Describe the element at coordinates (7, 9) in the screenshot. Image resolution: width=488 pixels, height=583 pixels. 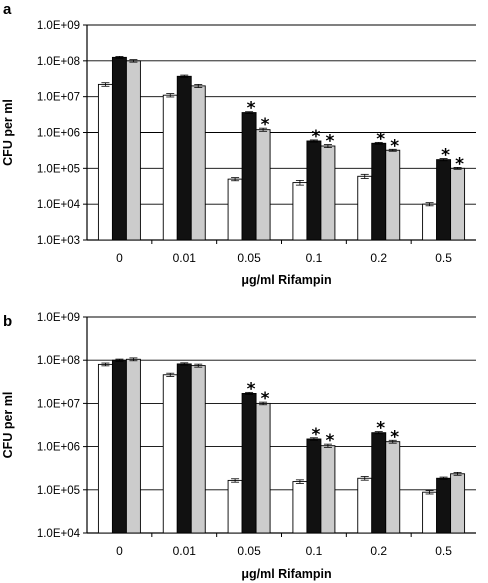
I see `panel-label: a` at that location.